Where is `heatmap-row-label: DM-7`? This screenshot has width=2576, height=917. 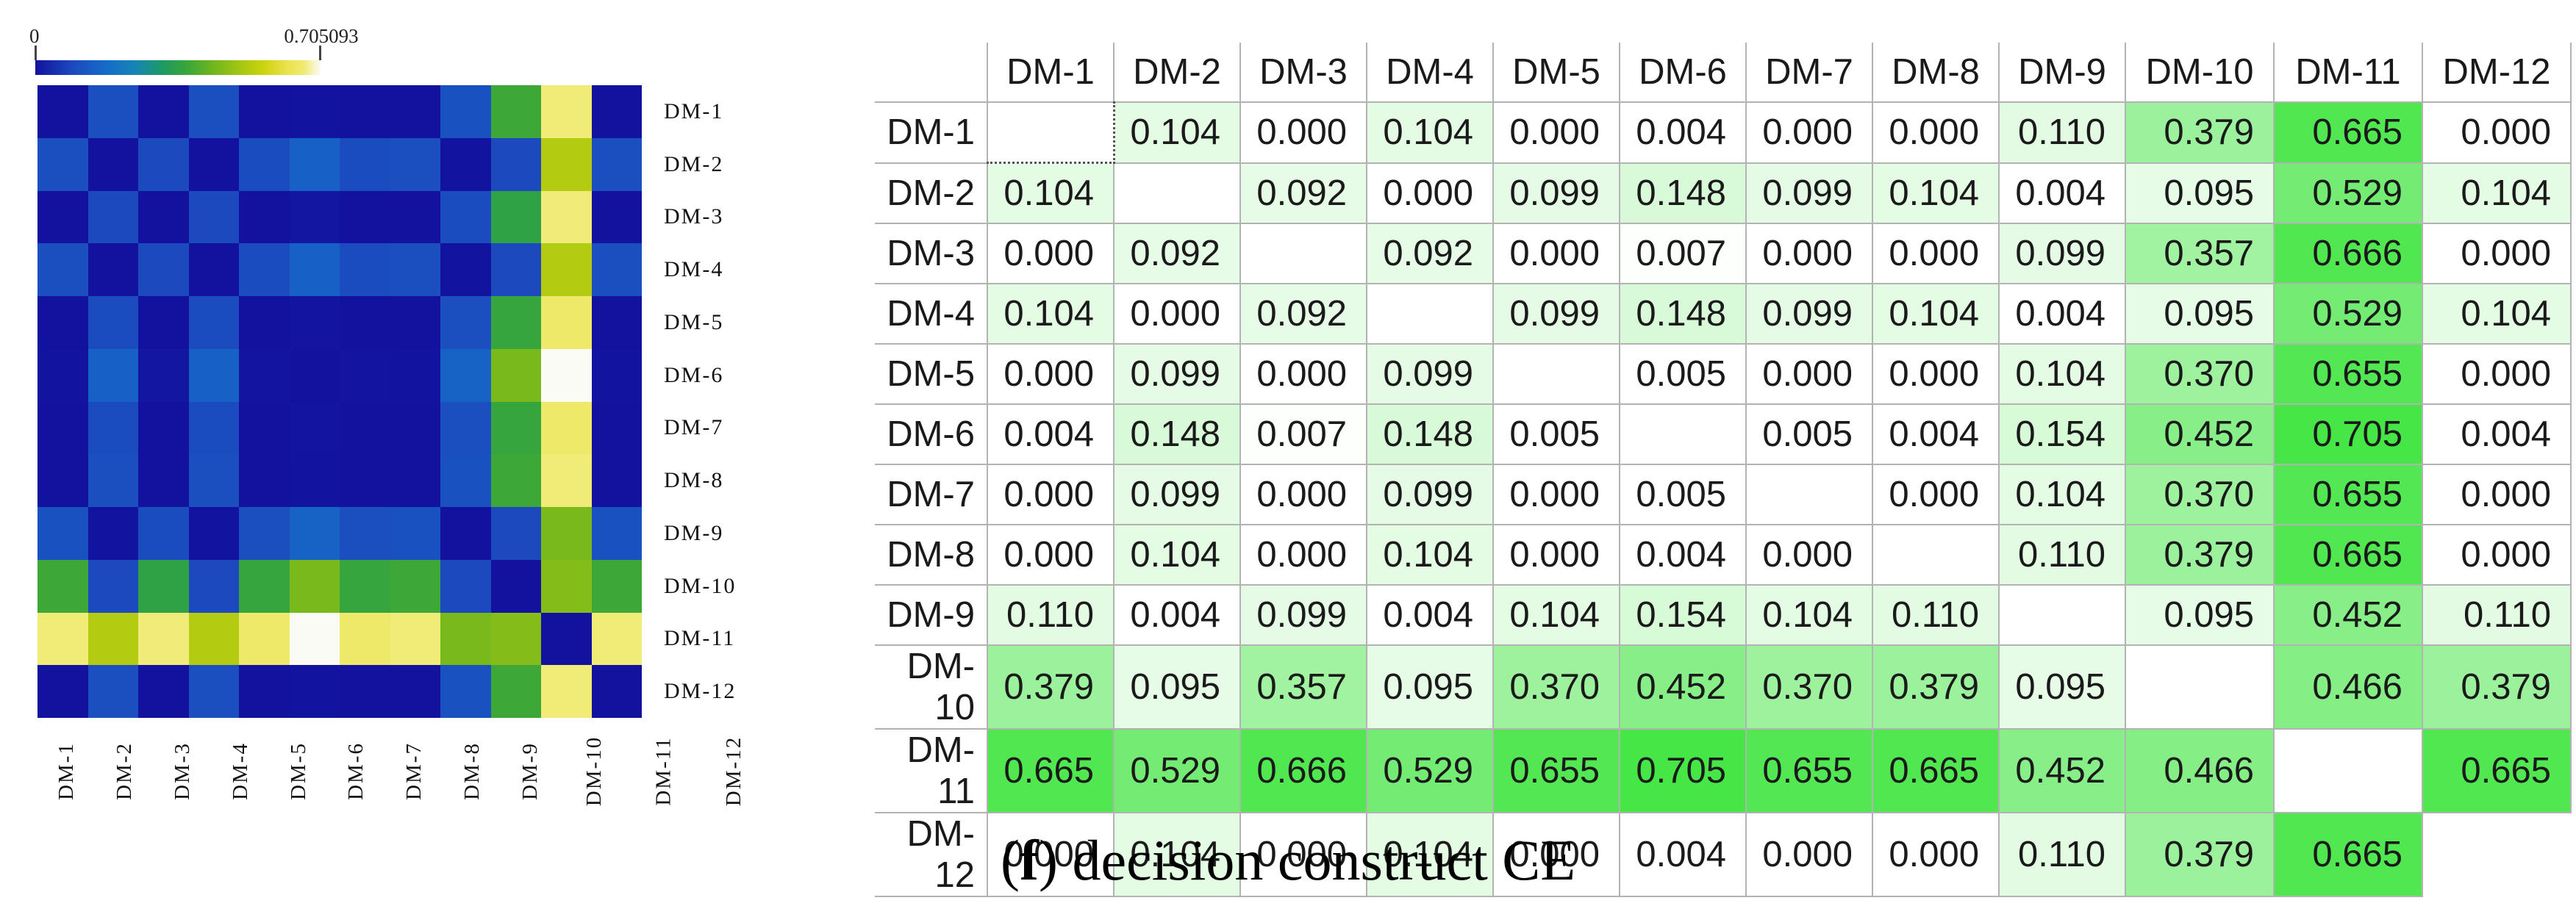
heatmap-row-label: DM-7 is located at coordinates (694, 427).